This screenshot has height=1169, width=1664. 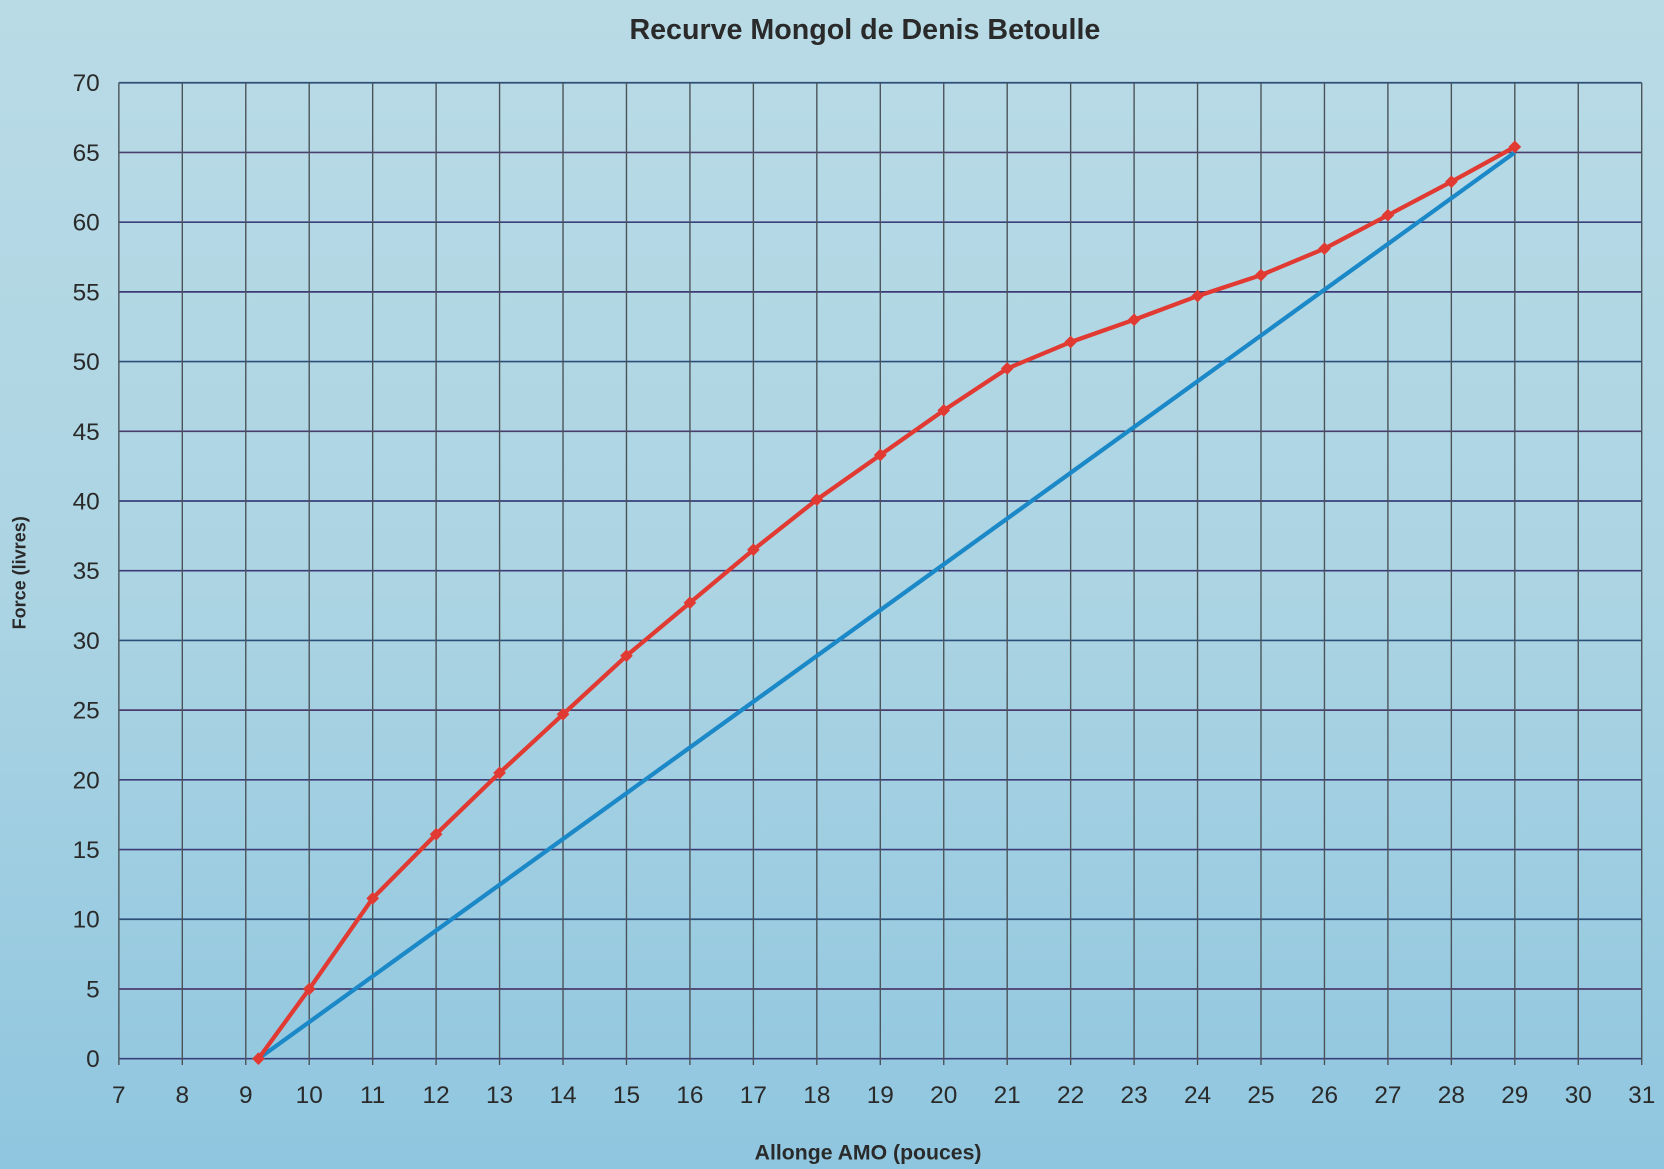 What do you see at coordinates (943, 1095) in the screenshot?
I see `x-tick-label: 20` at bounding box center [943, 1095].